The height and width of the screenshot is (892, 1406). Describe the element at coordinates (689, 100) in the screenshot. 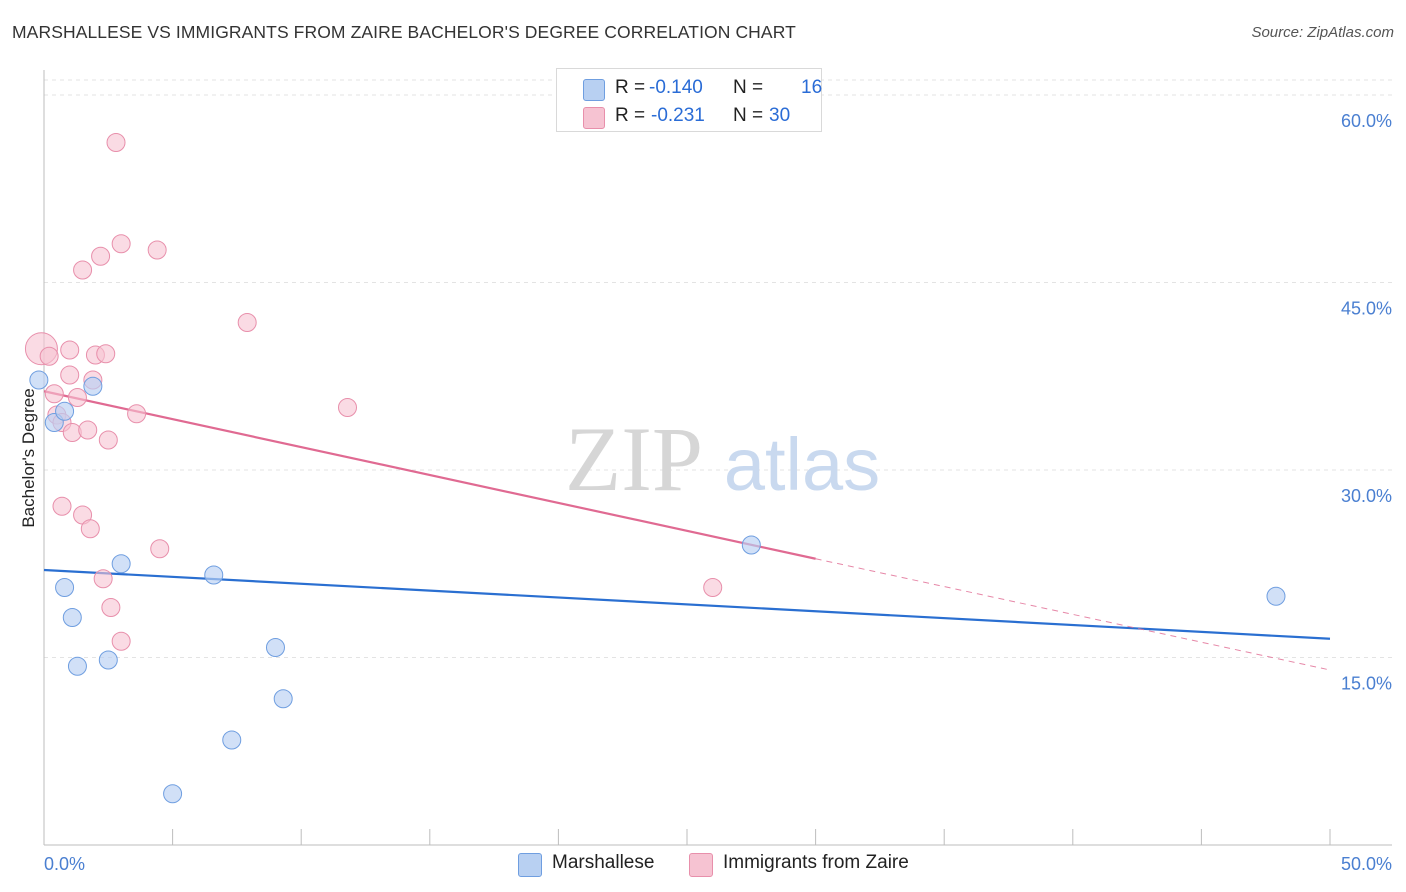

I see `stats-legend: R = -0.140 N = 16 R = -0.231 N = 30` at that location.